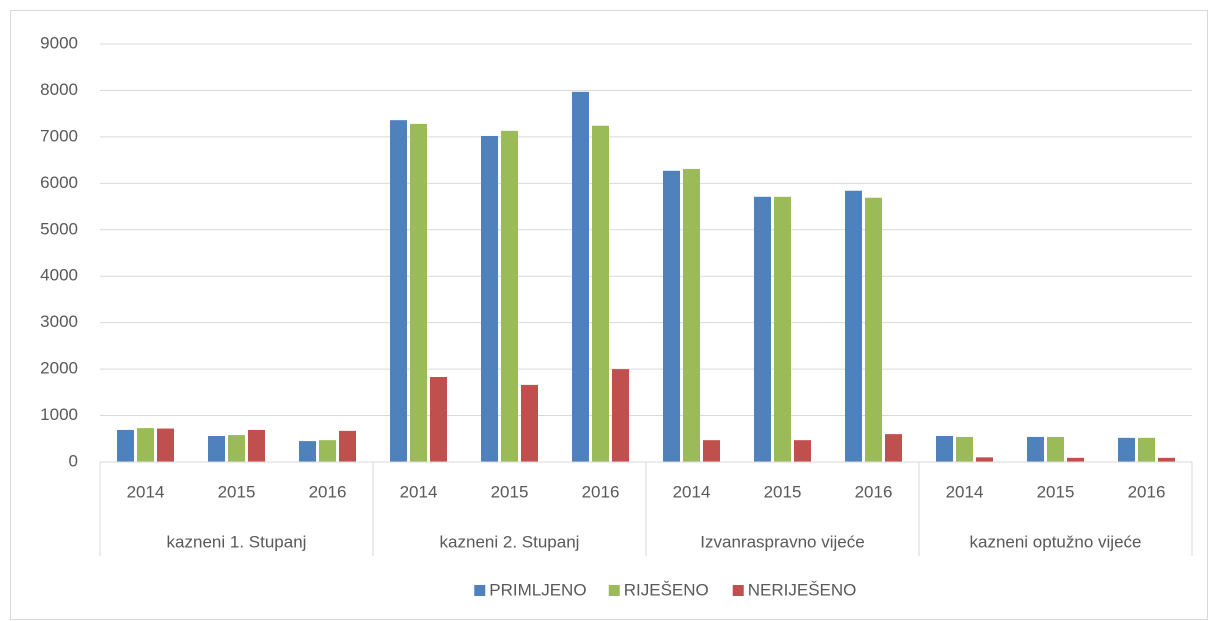  What do you see at coordinates (59, 275) in the screenshot?
I see `y-tick-label: 4000` at bounding box center [59, 275].